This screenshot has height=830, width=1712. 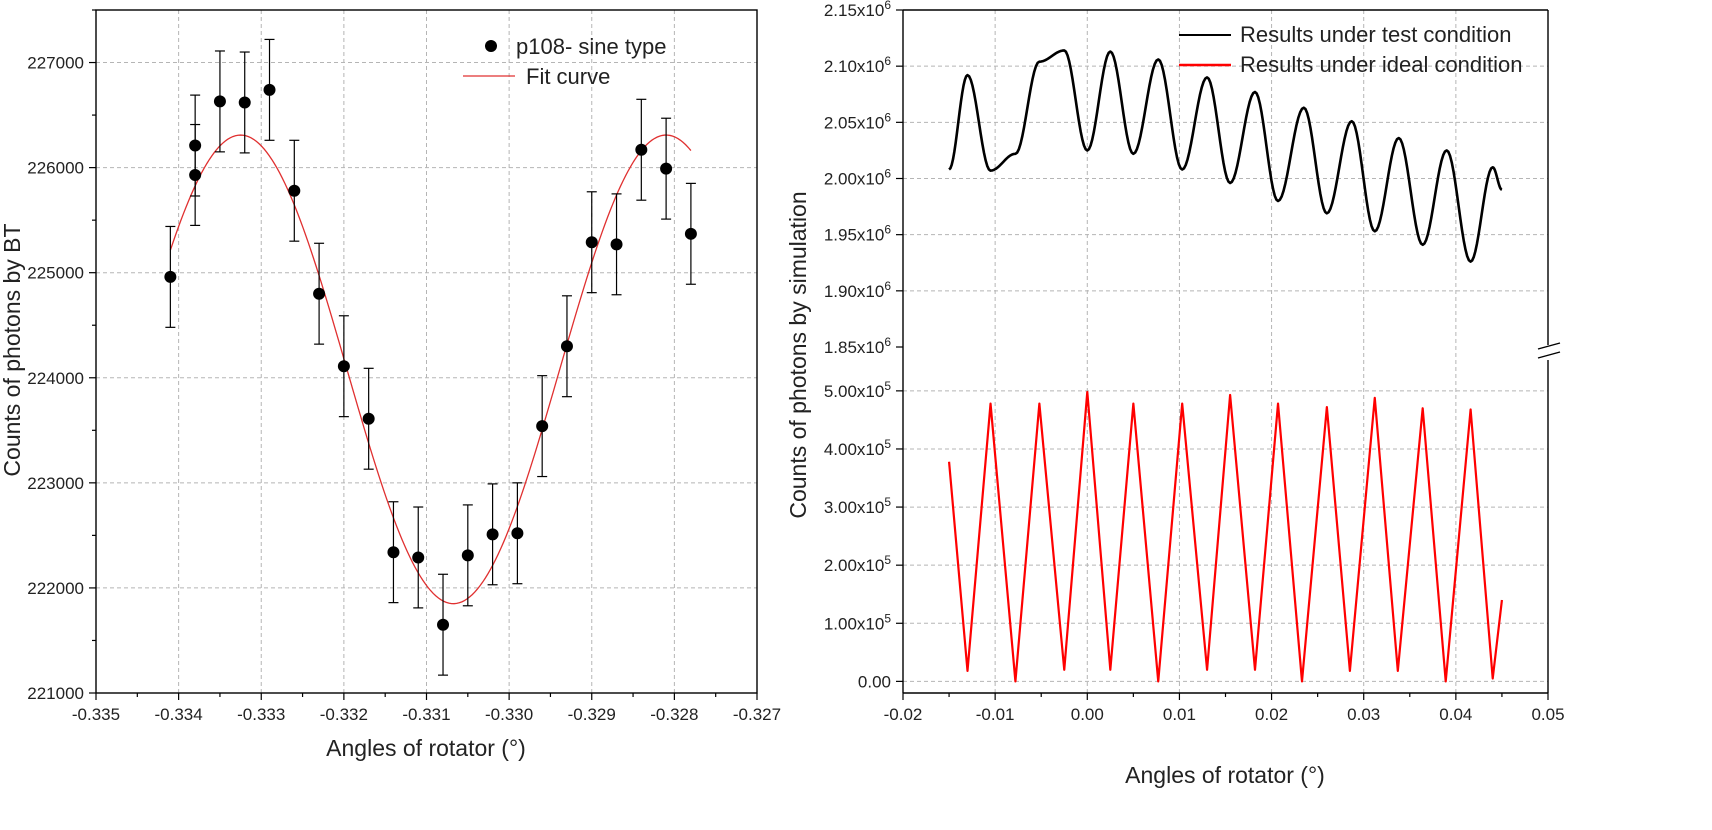 I want to click on right-x-tick-label: 0.00, so click(x=1087, y=714).